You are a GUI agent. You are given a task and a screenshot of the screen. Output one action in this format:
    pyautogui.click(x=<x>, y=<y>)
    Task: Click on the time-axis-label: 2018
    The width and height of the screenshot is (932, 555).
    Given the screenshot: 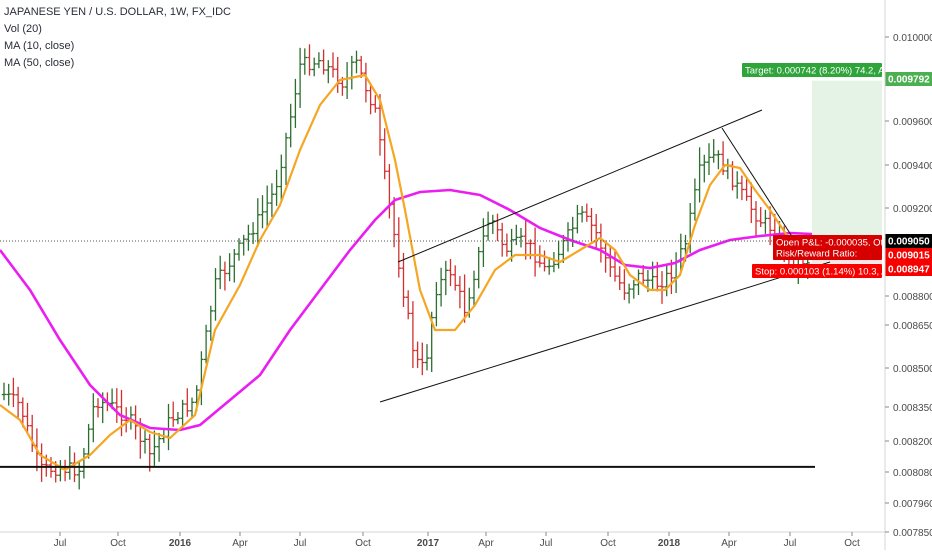 What is the action you would take?
    pyautogui.click(x=669, y=543)
    